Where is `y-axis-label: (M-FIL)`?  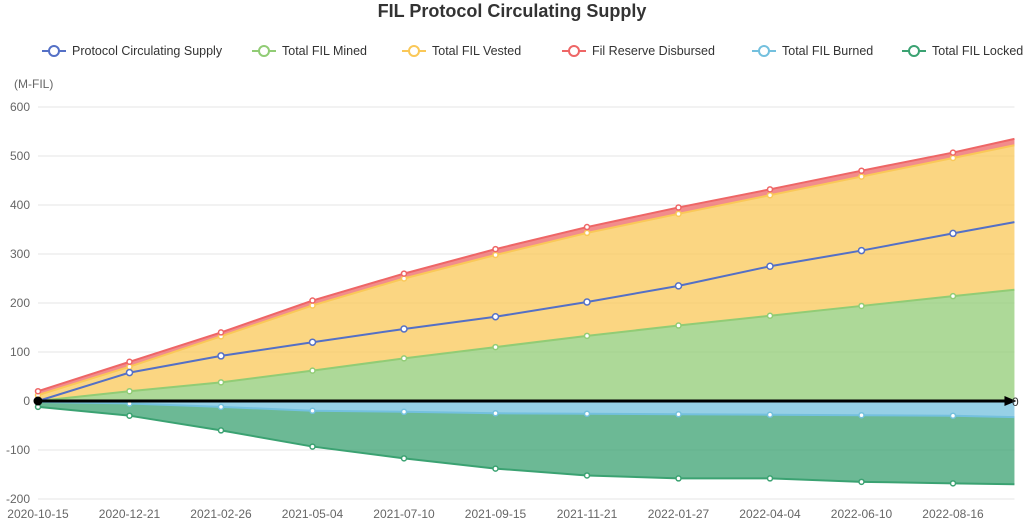 y-axis-label: (M-FIL) is located at coordinates (33, 84).